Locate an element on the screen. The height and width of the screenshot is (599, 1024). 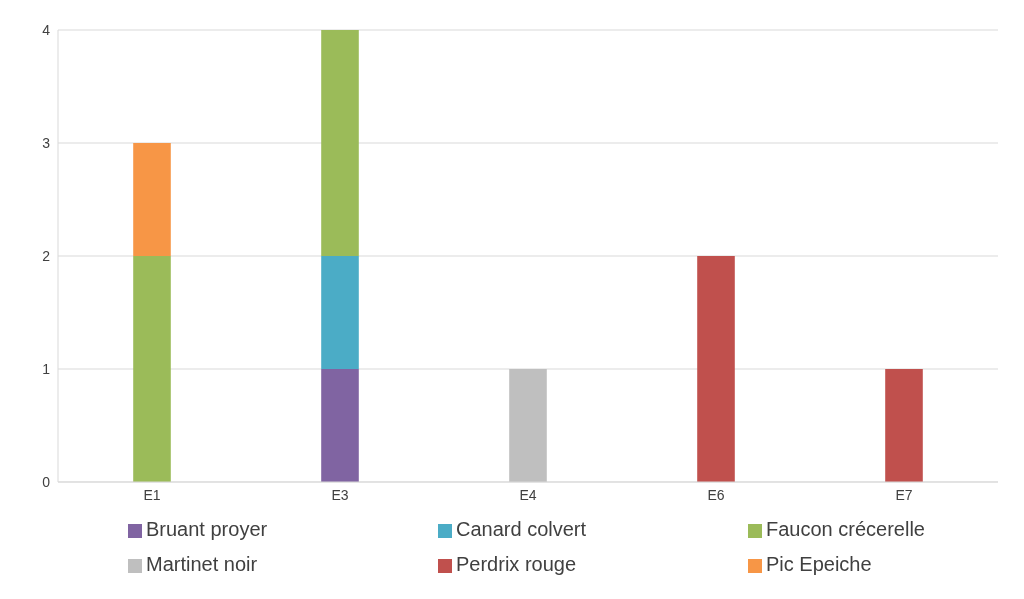
y-tick-label: 0 is located at coordinates (46, 481).